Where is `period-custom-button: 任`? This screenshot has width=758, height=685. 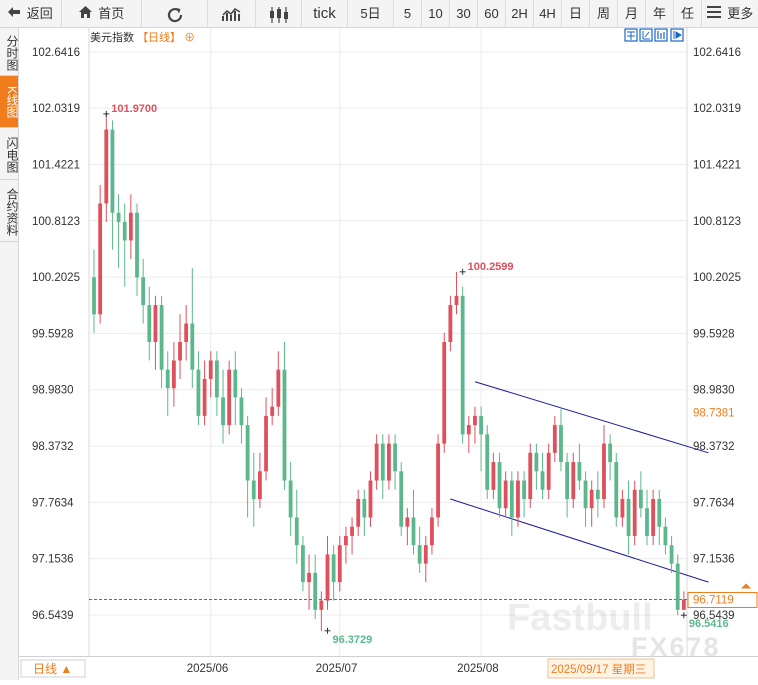 period-custom-button: 任 is located at coordinates (688, 13).